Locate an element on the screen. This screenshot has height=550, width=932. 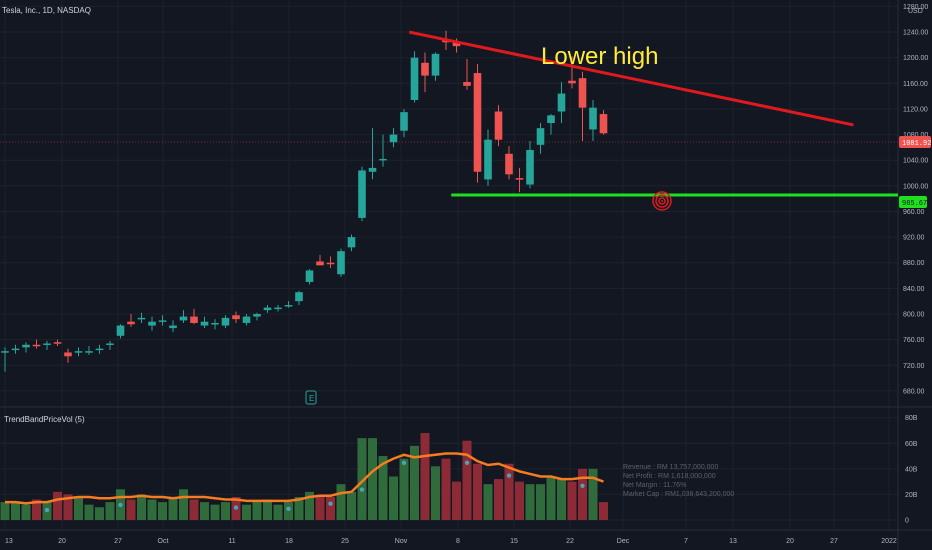
volume-axis: 80B 60B 40B 20B 0 is located at coordinates (911, 469).